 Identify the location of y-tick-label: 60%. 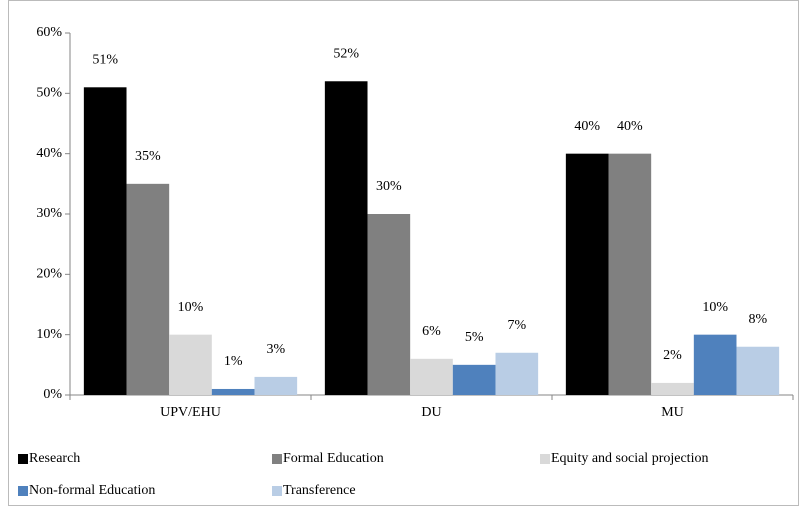
(49, 32).